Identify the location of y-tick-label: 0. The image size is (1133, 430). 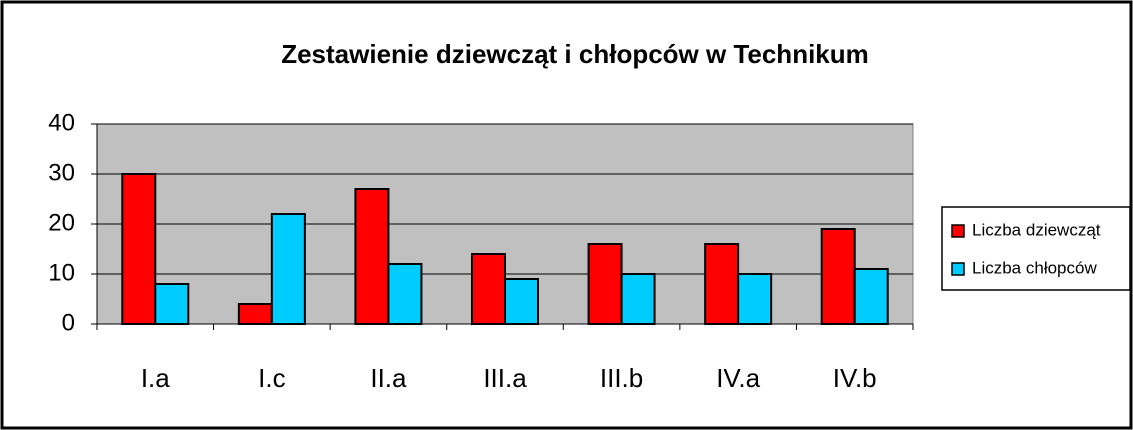
(68, 322).